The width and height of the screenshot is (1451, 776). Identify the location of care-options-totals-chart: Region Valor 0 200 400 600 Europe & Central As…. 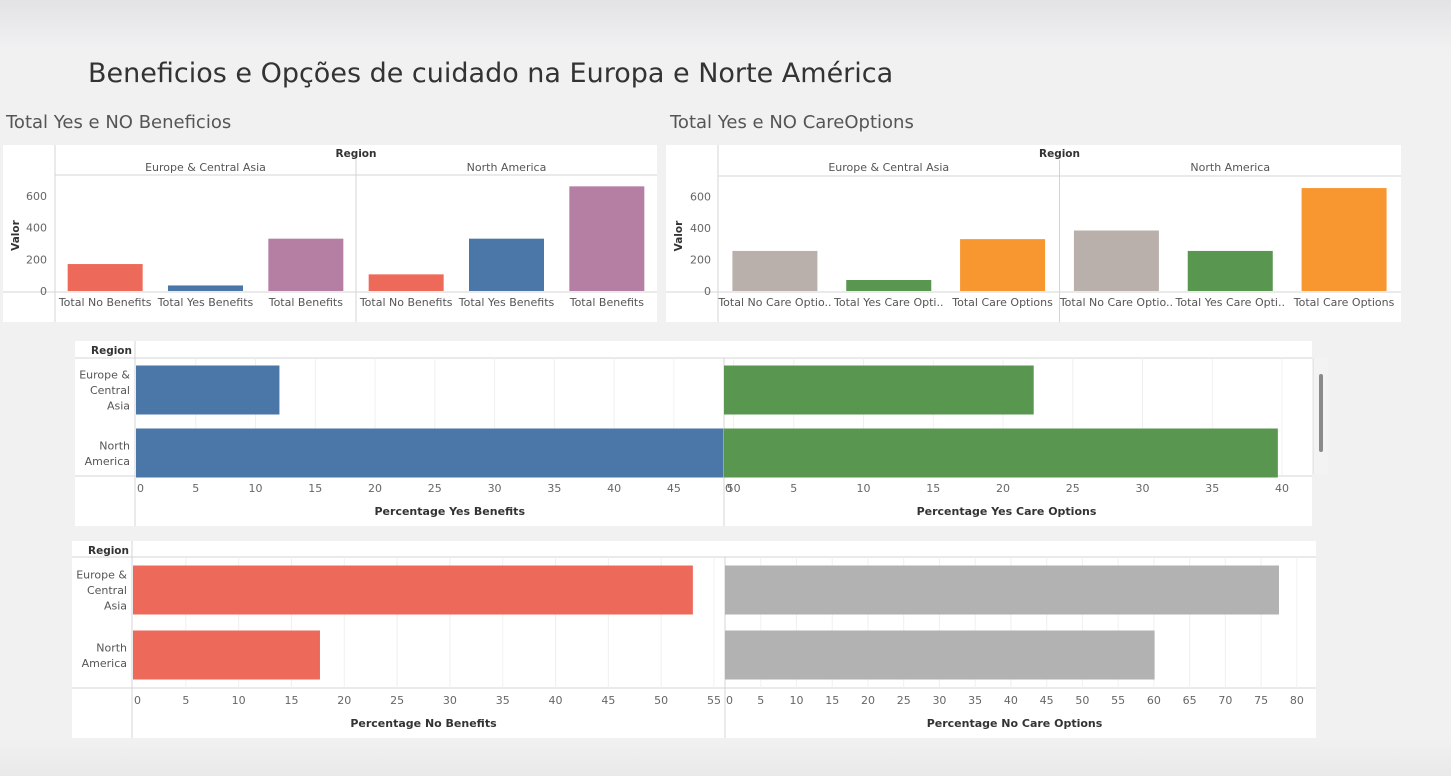
(1033, 233).